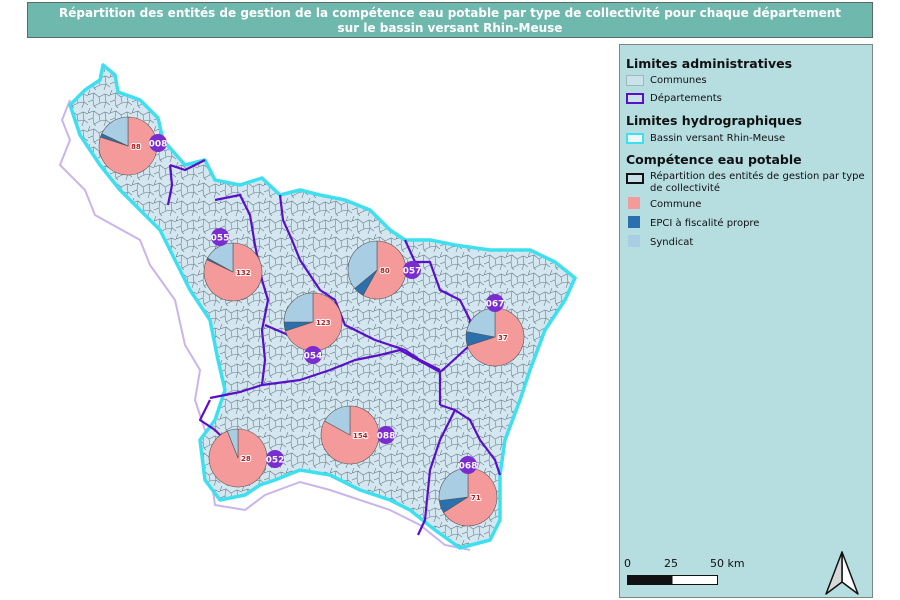  Describe the element at coordinates (676, 204) in the screenshot. I see `legend-commune: Commune` at that location.